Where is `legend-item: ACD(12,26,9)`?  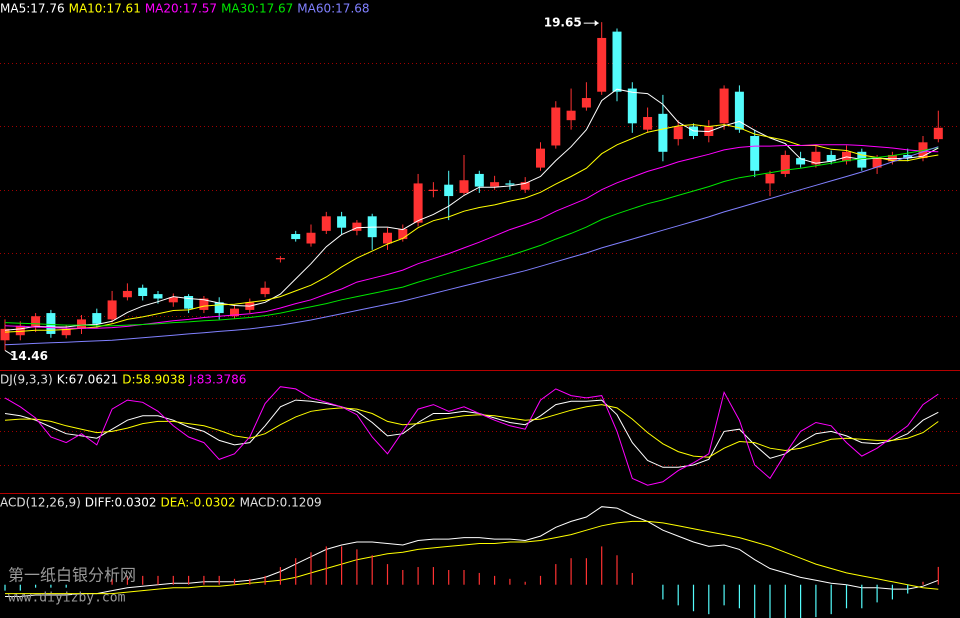
legend-item: ACD(12,26,9) is located at coordinates (40, 503).